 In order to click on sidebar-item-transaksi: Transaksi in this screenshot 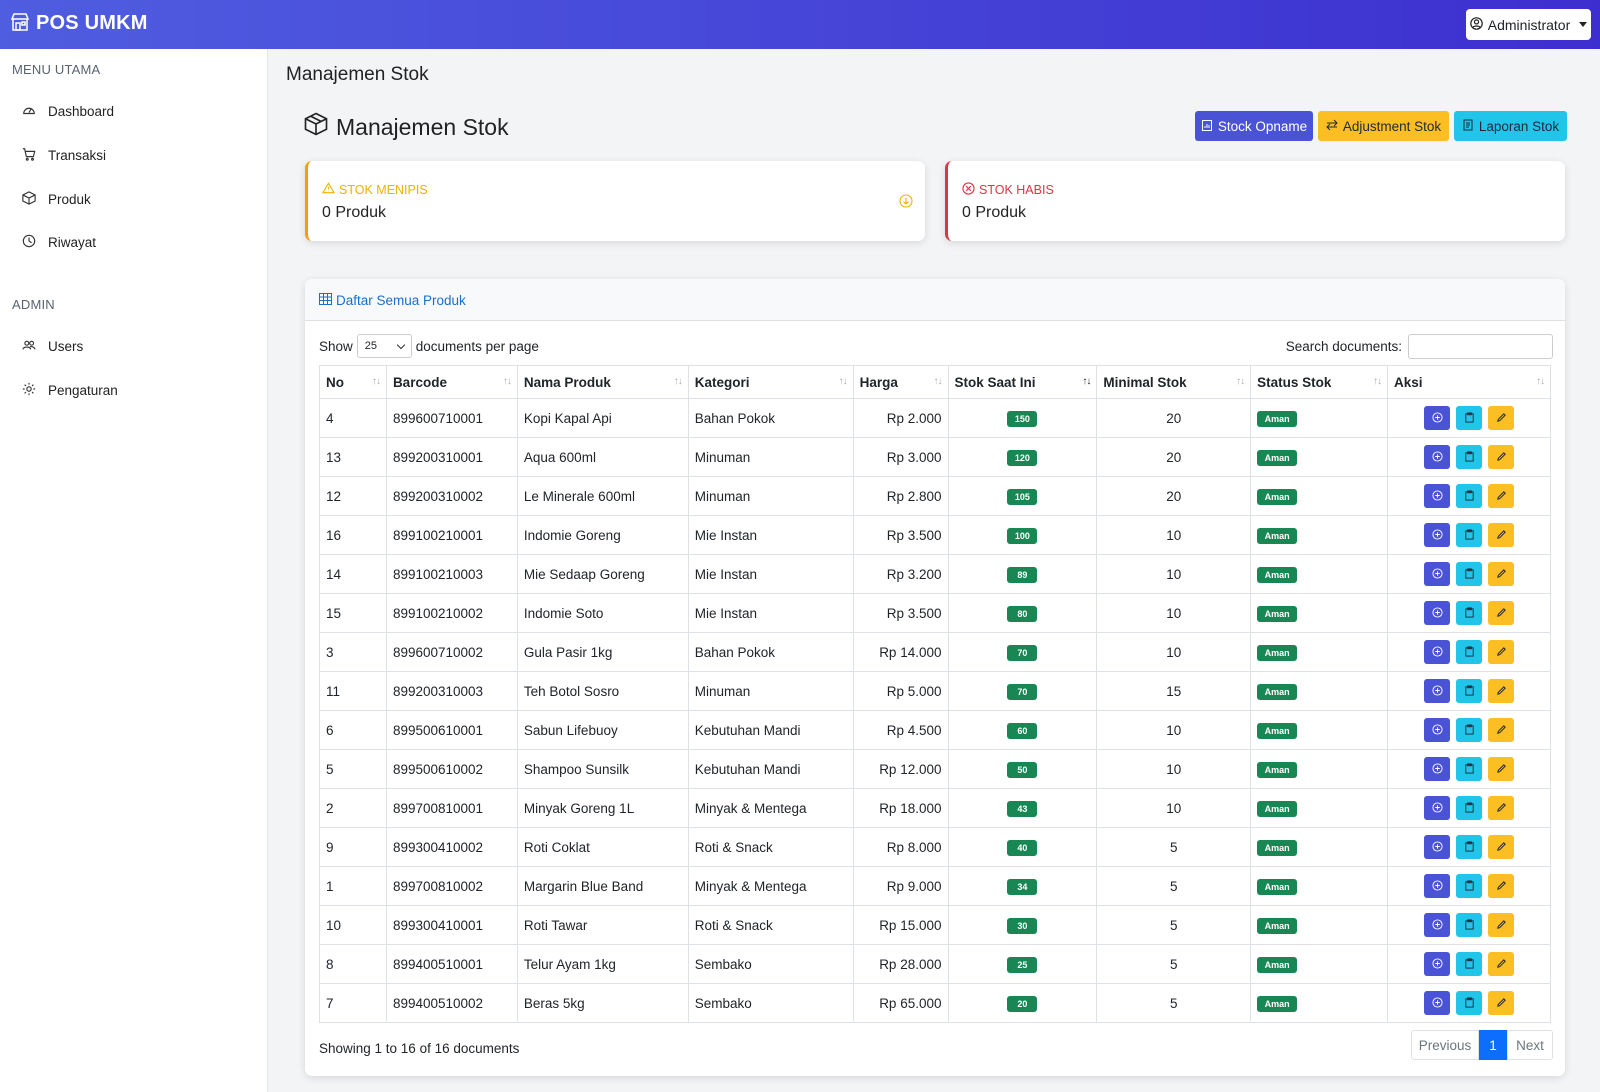, I will do `click(137, 155)`.